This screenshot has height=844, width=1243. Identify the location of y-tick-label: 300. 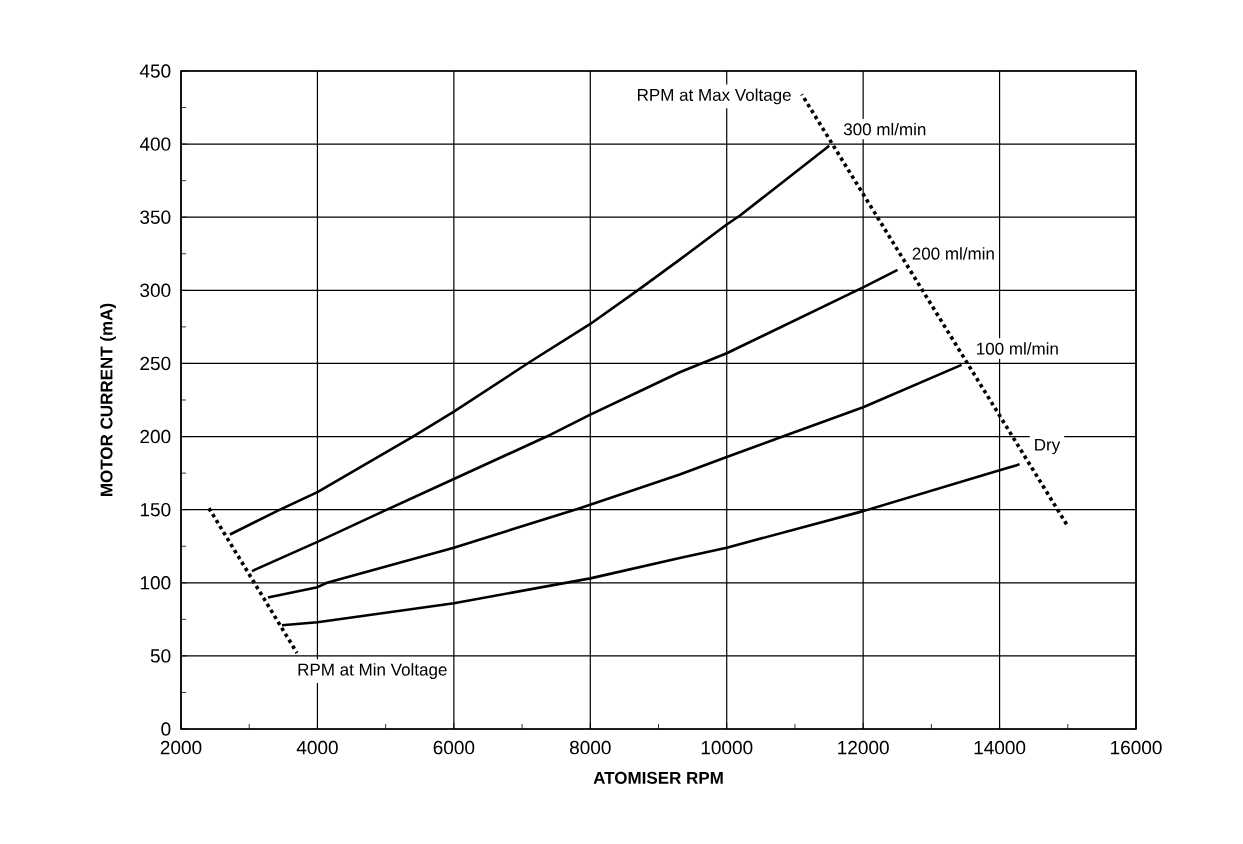
(155, 290).